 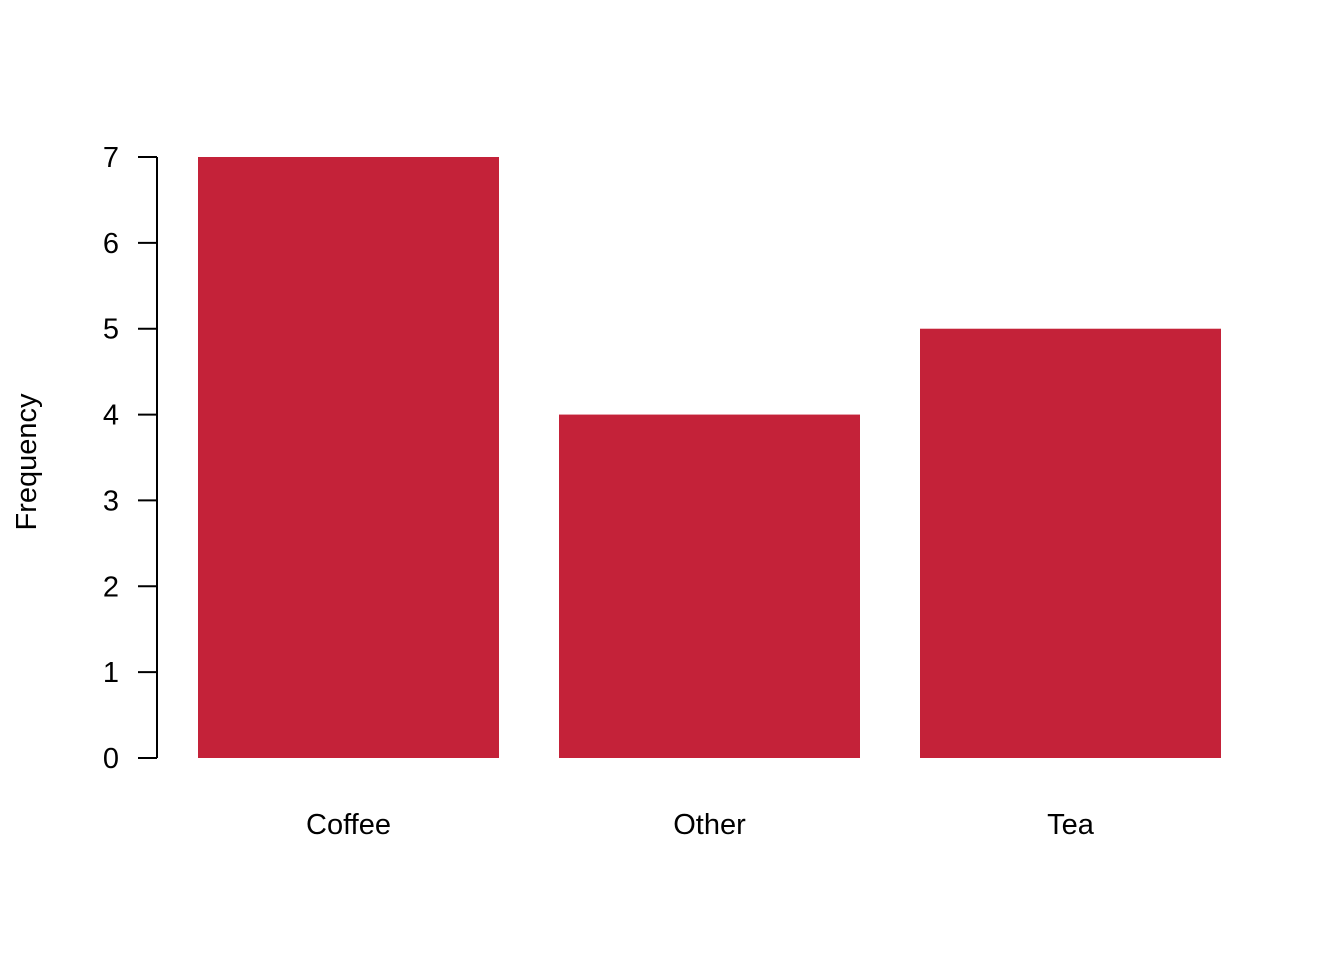 I want to click on y-tick-label: 0, so click(x=111, y=759).